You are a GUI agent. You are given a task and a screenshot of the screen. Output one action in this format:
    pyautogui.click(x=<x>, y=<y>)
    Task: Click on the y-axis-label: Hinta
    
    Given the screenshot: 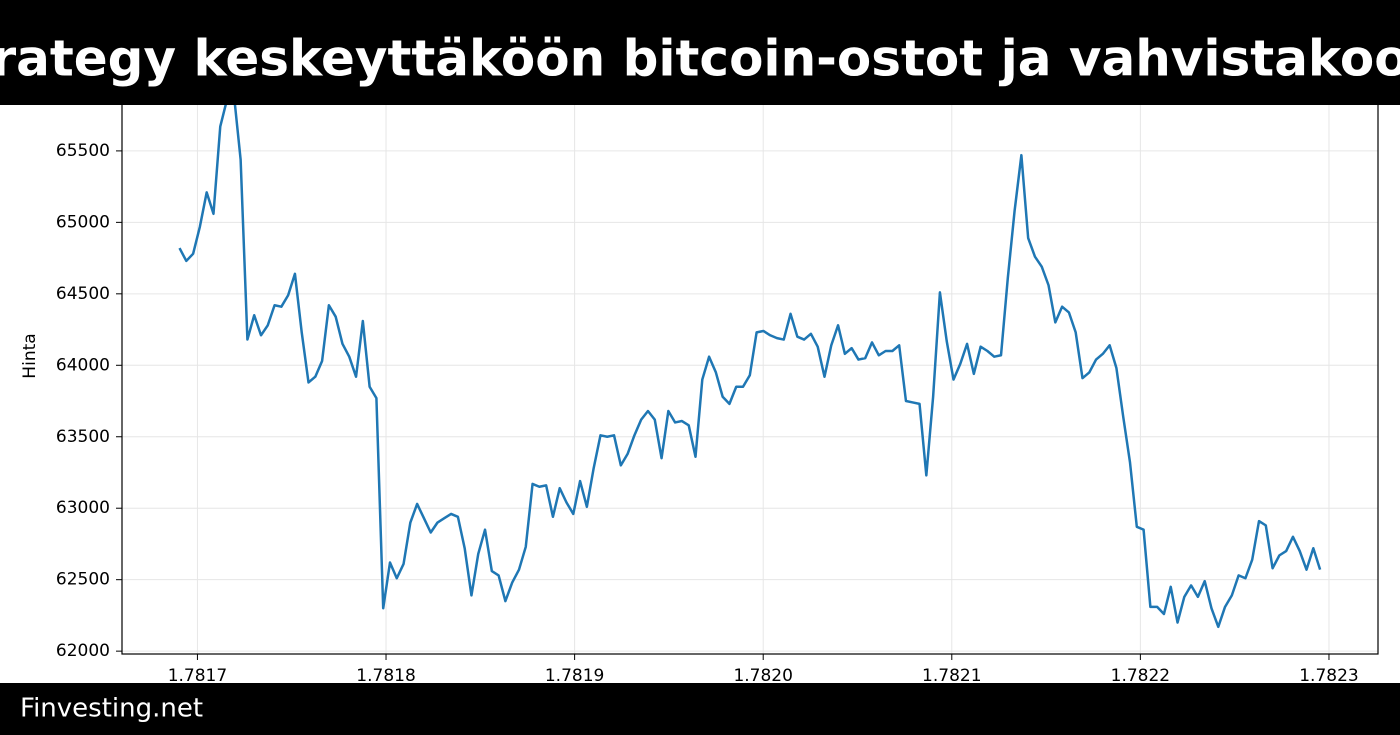 What is the action you would take?
    pyautogui.click(x=30, y=355)
    